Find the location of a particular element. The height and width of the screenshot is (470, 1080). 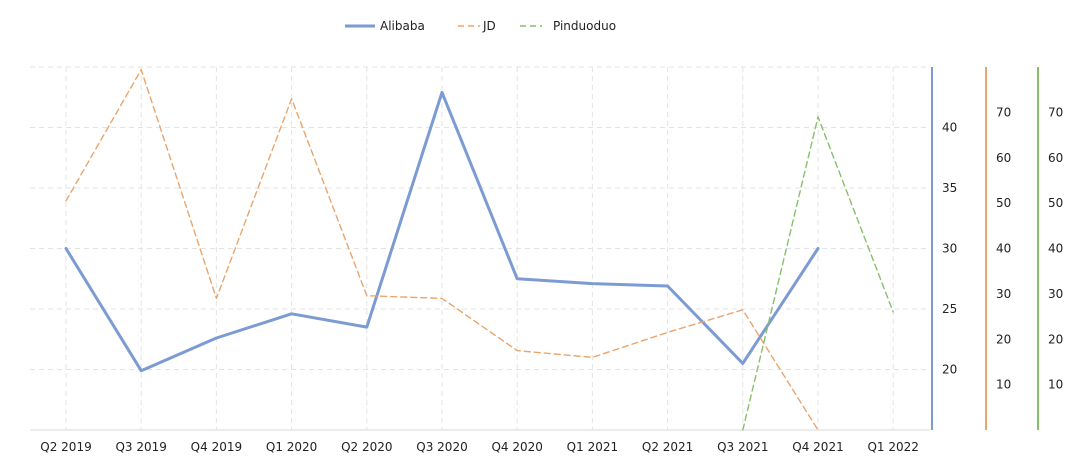

legend-item: Pinduoduo is located at coordinates (568, 26).